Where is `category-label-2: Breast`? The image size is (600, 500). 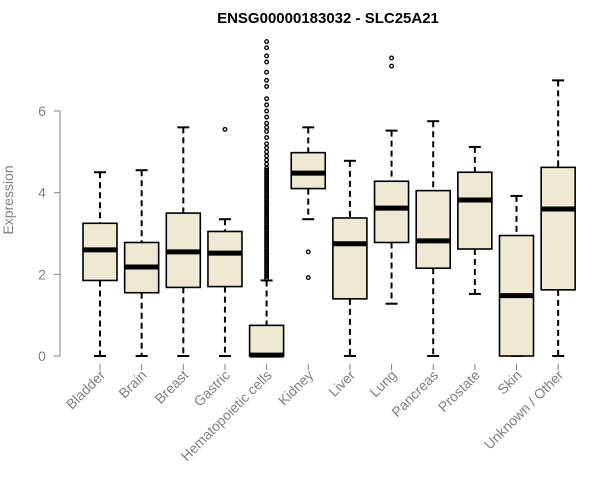 category-label-2: Breast is located at coordinates (171, 387).